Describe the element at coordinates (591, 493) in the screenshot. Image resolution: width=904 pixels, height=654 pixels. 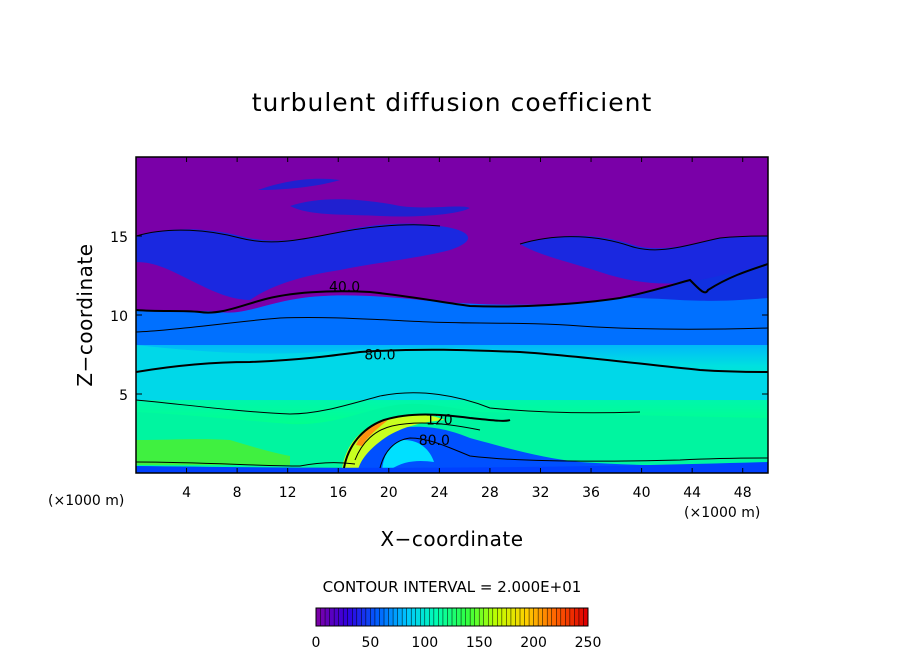
I see `x-tick-label: 36` at that location.